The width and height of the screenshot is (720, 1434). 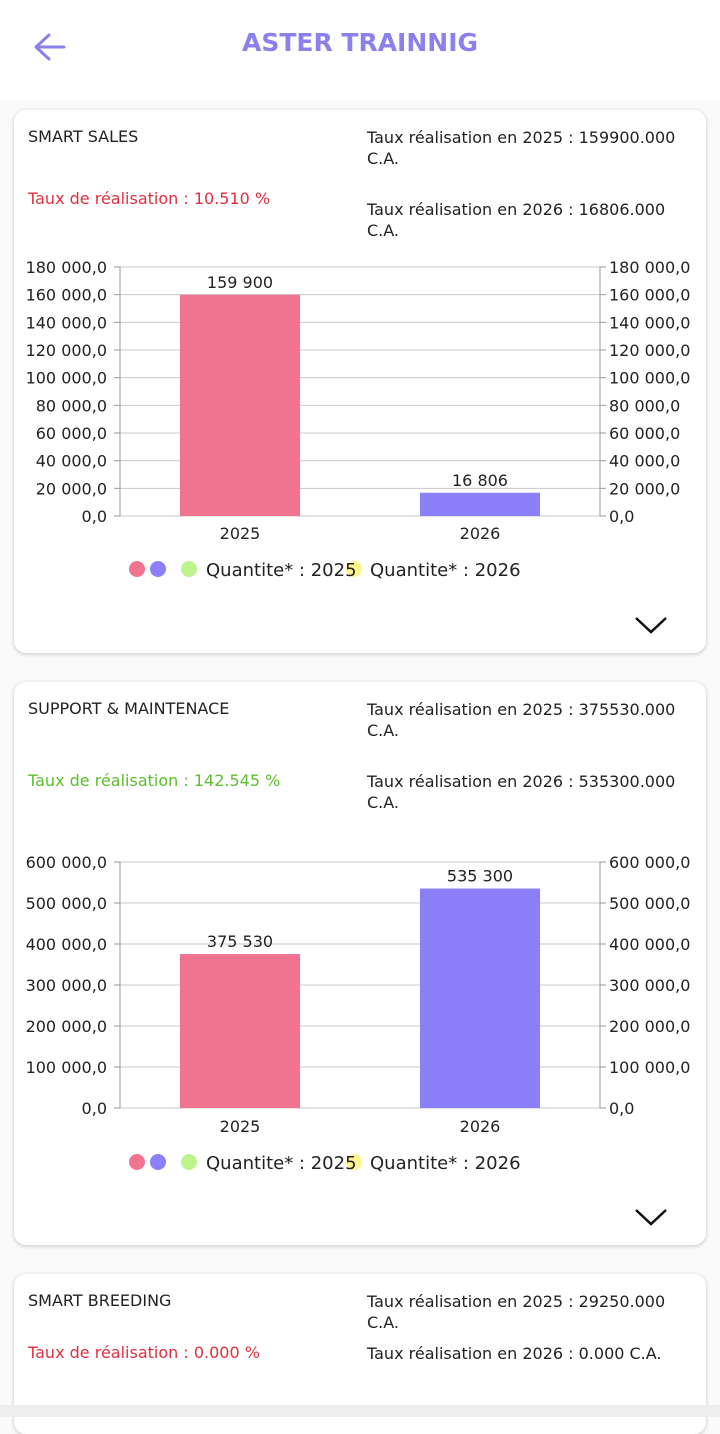 What do you see at coordinates (644, 461) in the screenshot?
I see `y-tick-label-right: 40 000,0` at bounding box center [644, 461].